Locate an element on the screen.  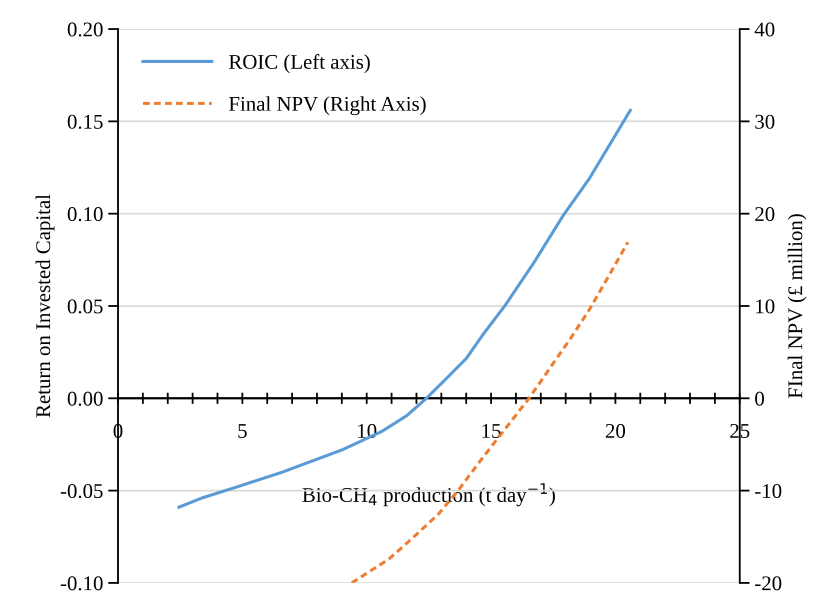
y-tick-label: 0.20 is located at coordinates (85, 29).